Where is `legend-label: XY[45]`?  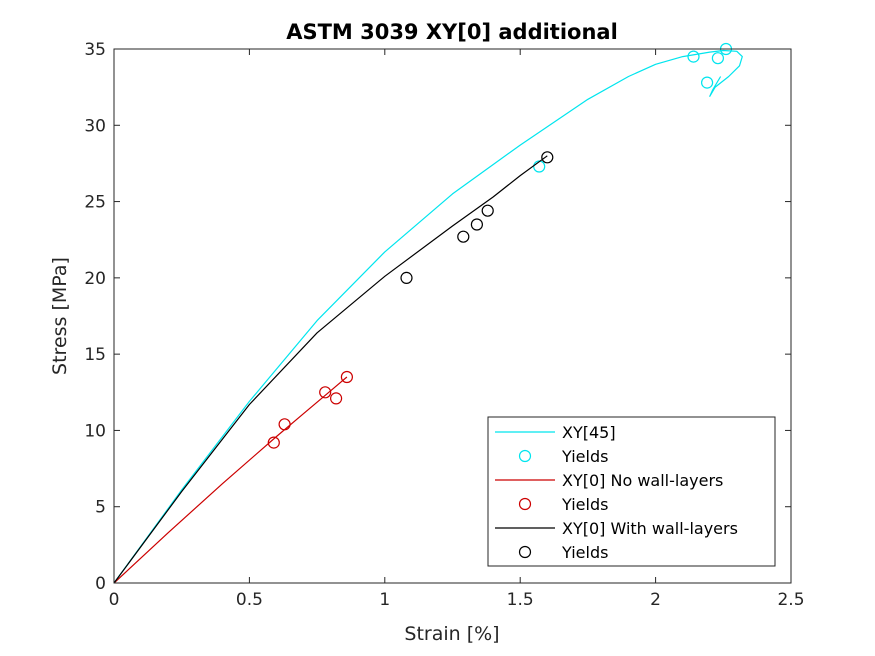 legend-label: XY[45] is located at coordinates (589, 432).